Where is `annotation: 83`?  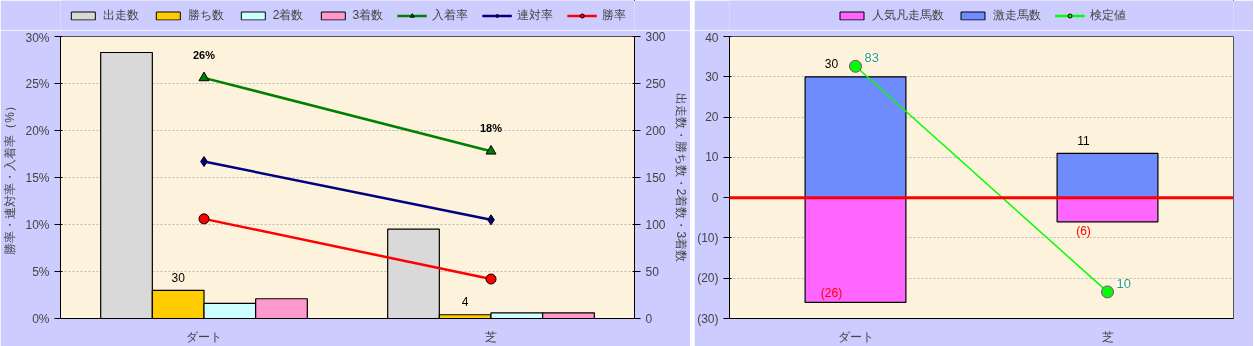 annotation: 83 is located at coordinates (871, 58).